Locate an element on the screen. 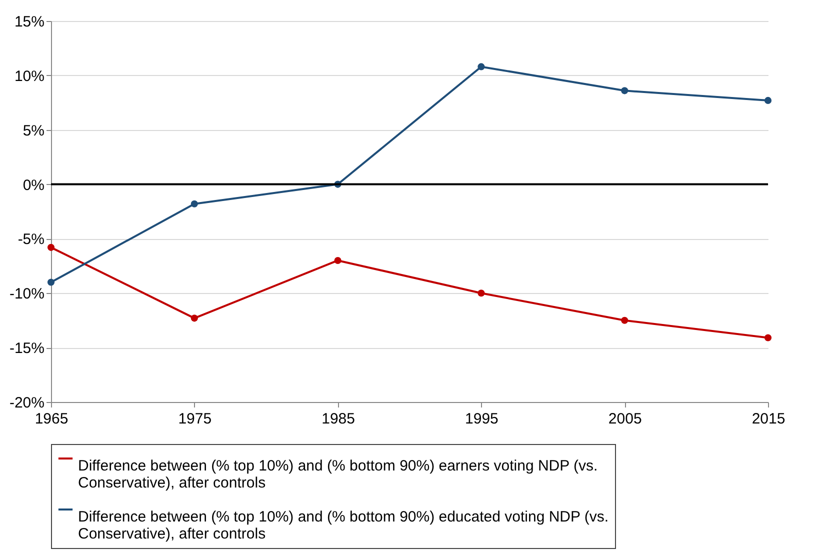 Image resolution: width=813 pixels, height=558 pixels. x-tick-label: 2005 is located at coordinates (625, 419).